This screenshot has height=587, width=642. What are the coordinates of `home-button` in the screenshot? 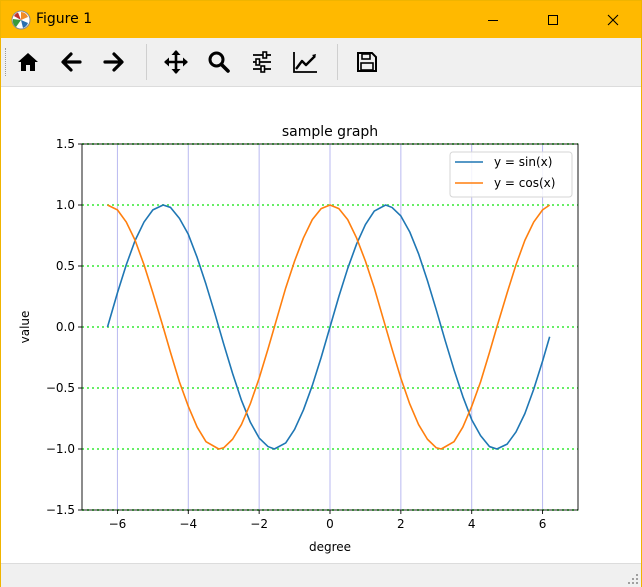 It's located at (28, 62).